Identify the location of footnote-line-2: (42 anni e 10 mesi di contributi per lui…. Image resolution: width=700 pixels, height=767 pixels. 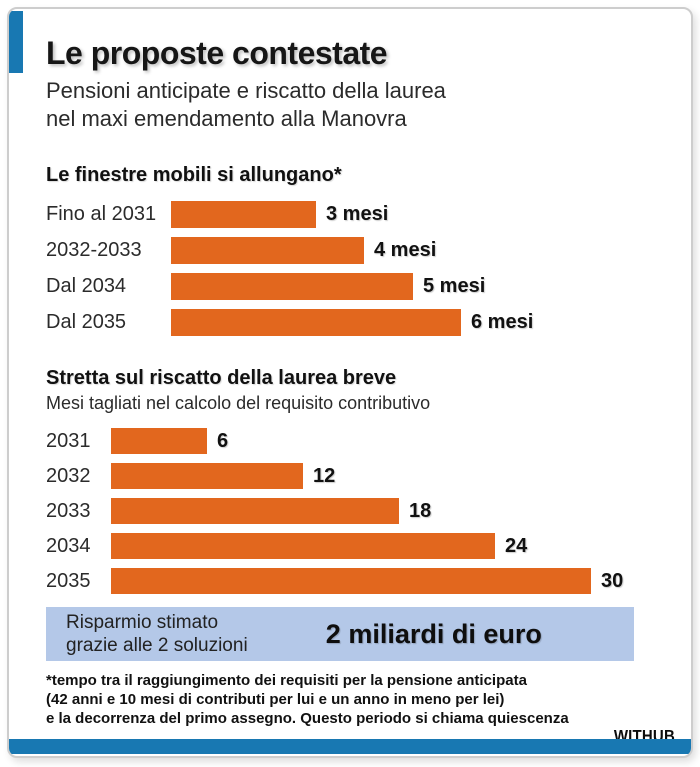
(275, 699).